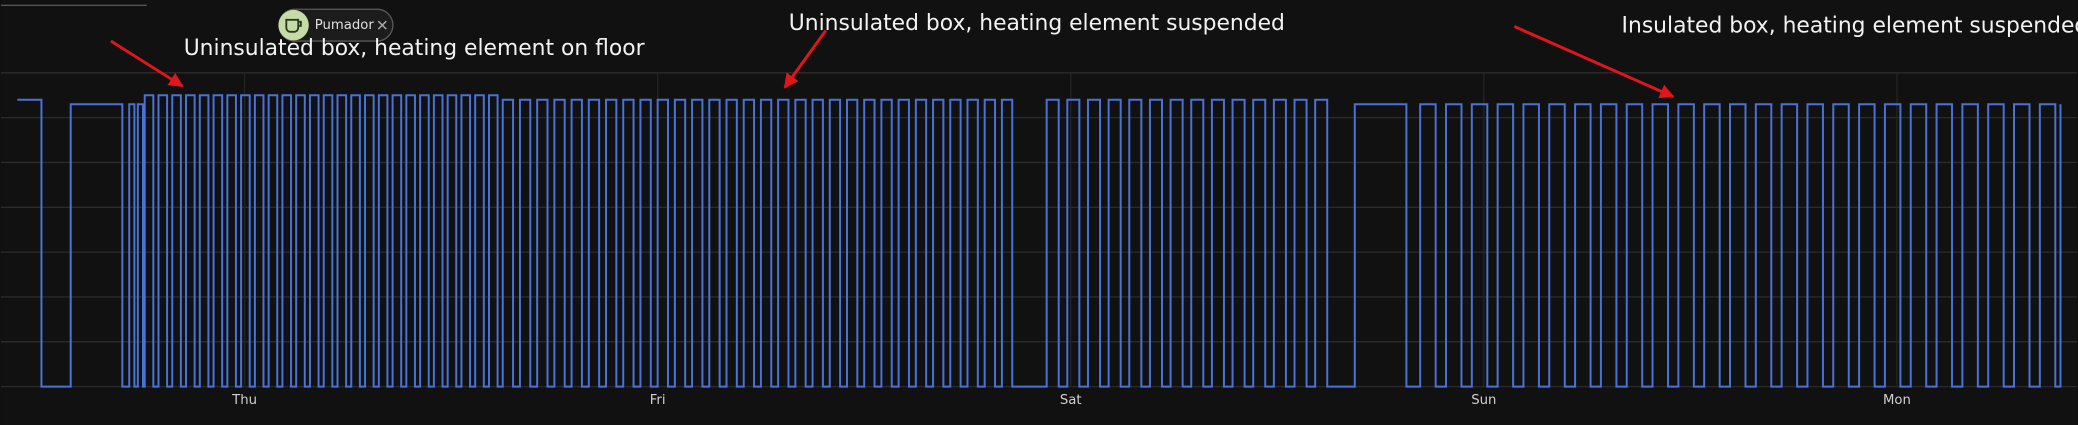 The height and width of the screenshot is (425, 2078). What do you see at coordinates (1897, 400) in the screenshot?
I see `x-tick-label: Mon` at bounding box center [1897, 400].